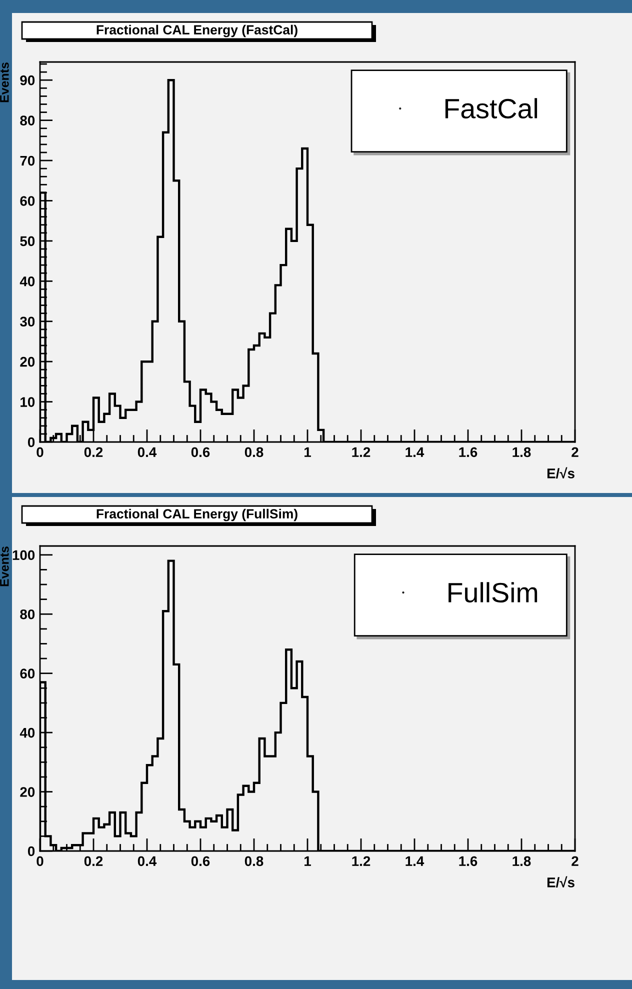 The image size is (632, 989). I want to click on y-tick-label: 50, so click(27, 241).